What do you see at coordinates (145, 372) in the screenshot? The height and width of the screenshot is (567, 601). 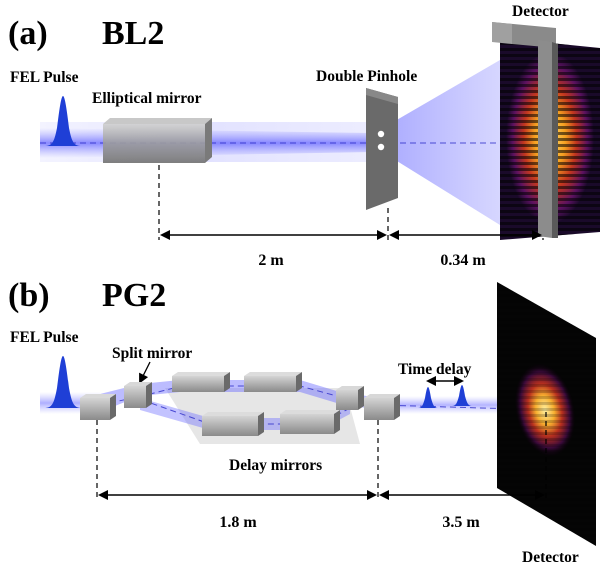 I see `panel-b-split-mirror-pointer` at bounding box center [145, 372].